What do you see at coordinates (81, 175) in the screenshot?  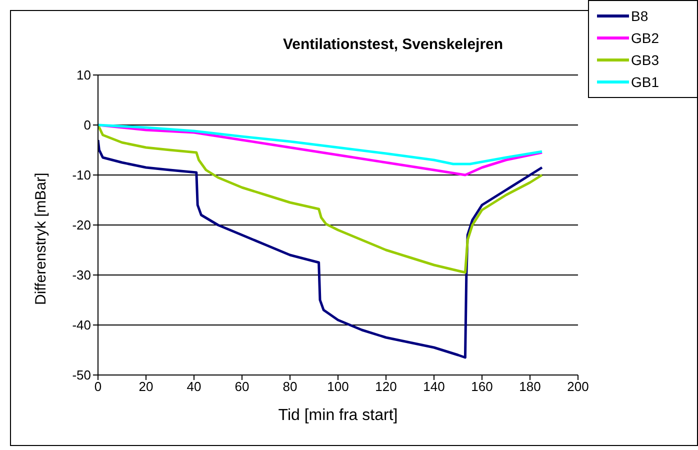 I see `y-tick-label: -10` at bounding box center [81, 175].